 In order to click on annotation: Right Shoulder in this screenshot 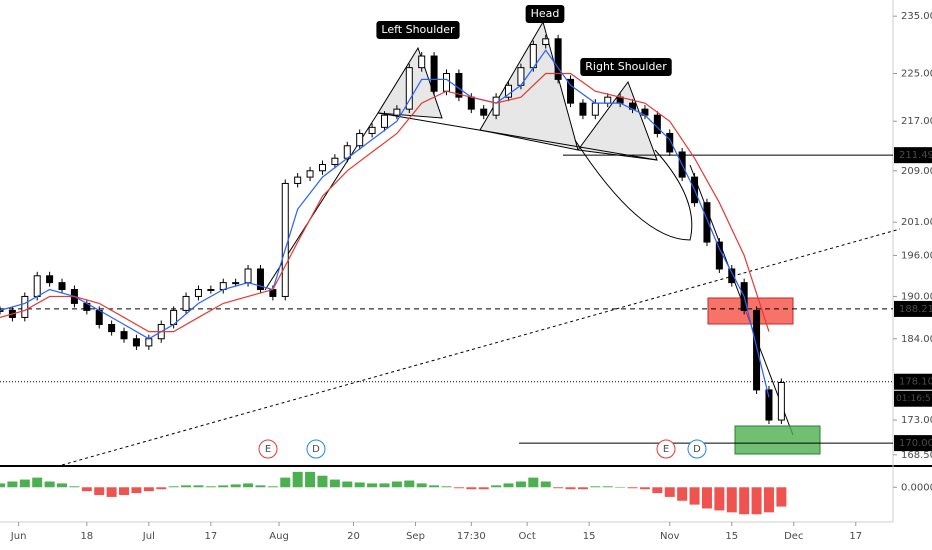, I will do `click(626, 67)`.